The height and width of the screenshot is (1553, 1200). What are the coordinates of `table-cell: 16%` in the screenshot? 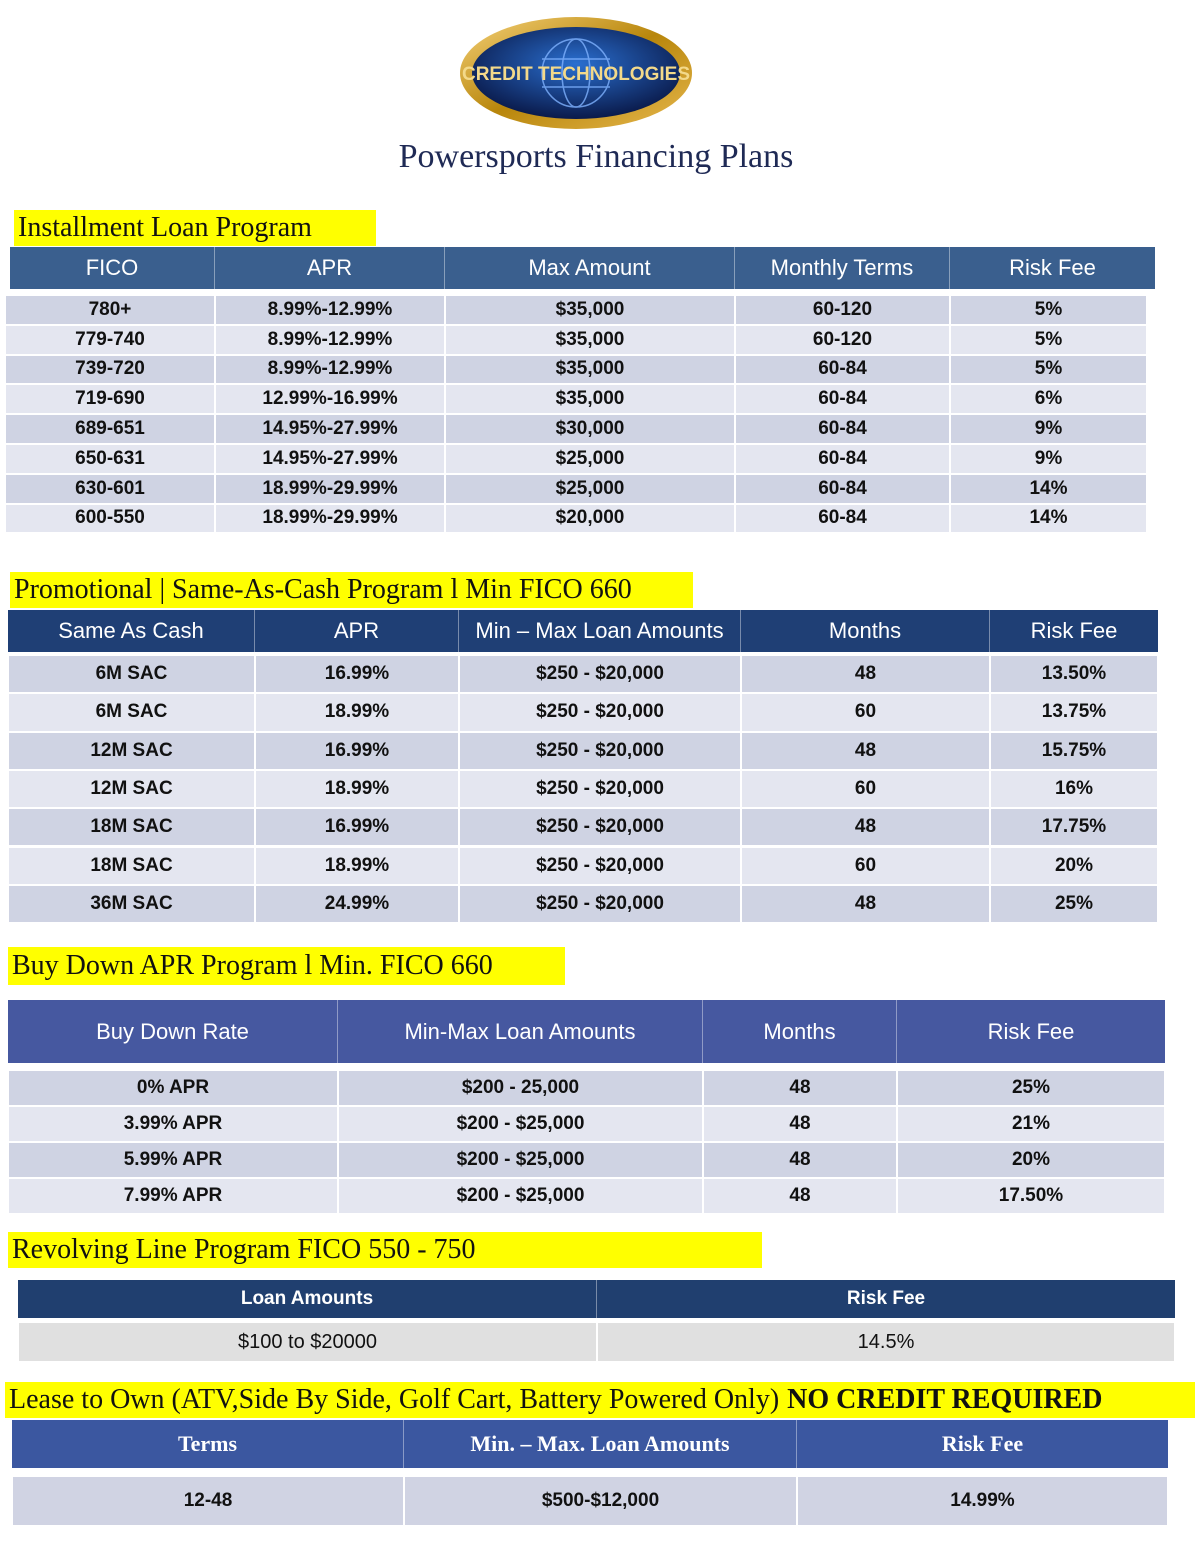 It's located at (1074, 789).